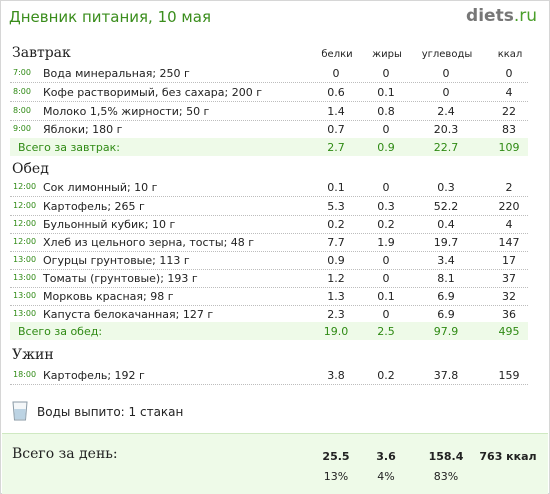  Describe the element at coordinates (490, 16) in the screenshot. I see `logo-main: diets` at that location.